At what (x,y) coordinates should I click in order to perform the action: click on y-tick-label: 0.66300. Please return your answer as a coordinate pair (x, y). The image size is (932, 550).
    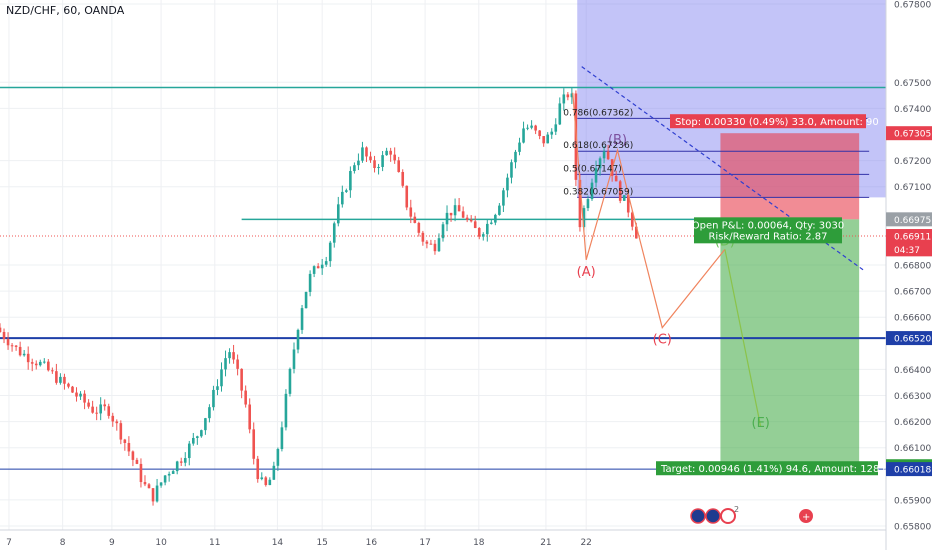
    Looking at the image, I should click on (912, 397).